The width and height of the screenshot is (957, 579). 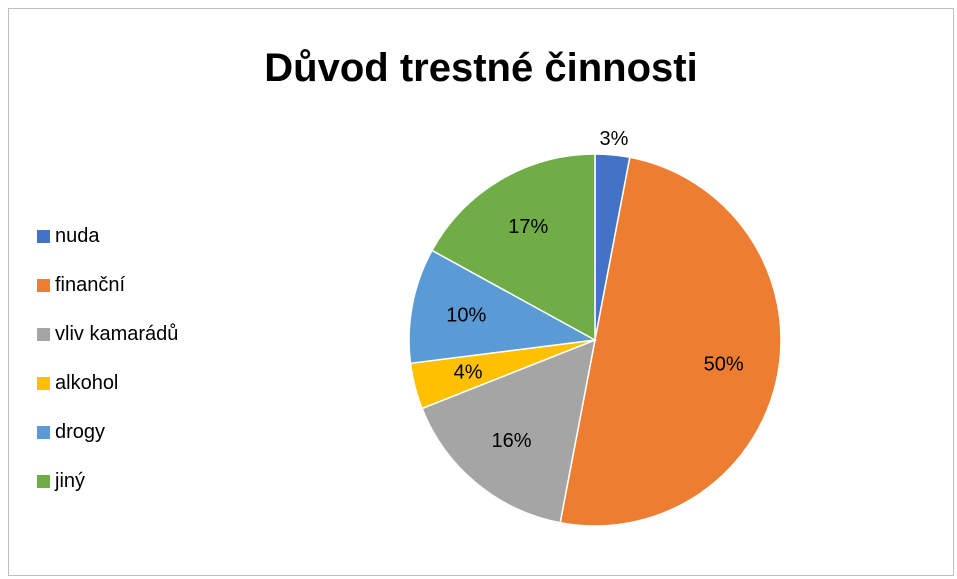 I want to click on legend-item-drogy: drogy, so click(x=107, y=432).